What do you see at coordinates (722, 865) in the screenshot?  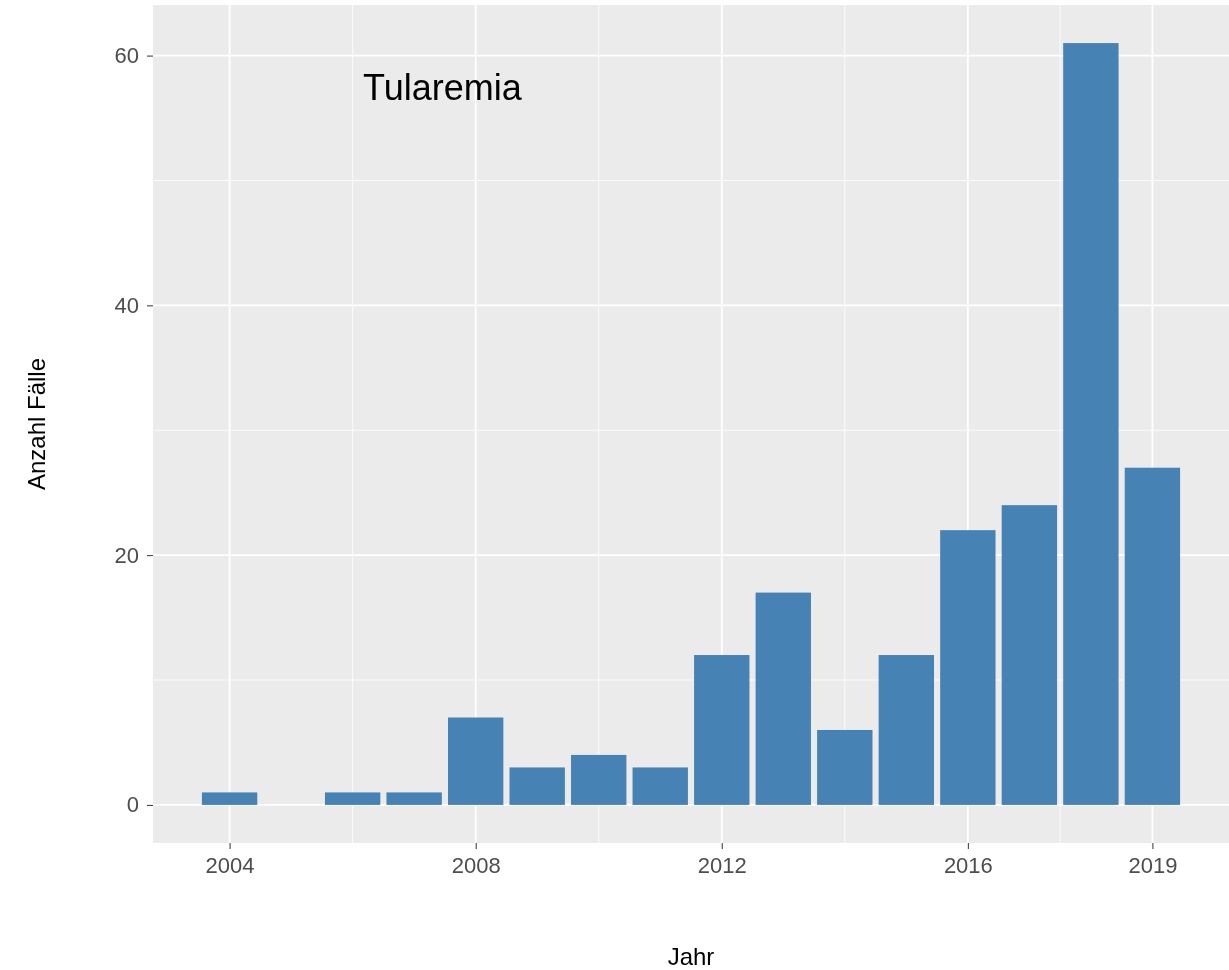 I see `x-tick-label: 2012` at bounding box center [722, 865].